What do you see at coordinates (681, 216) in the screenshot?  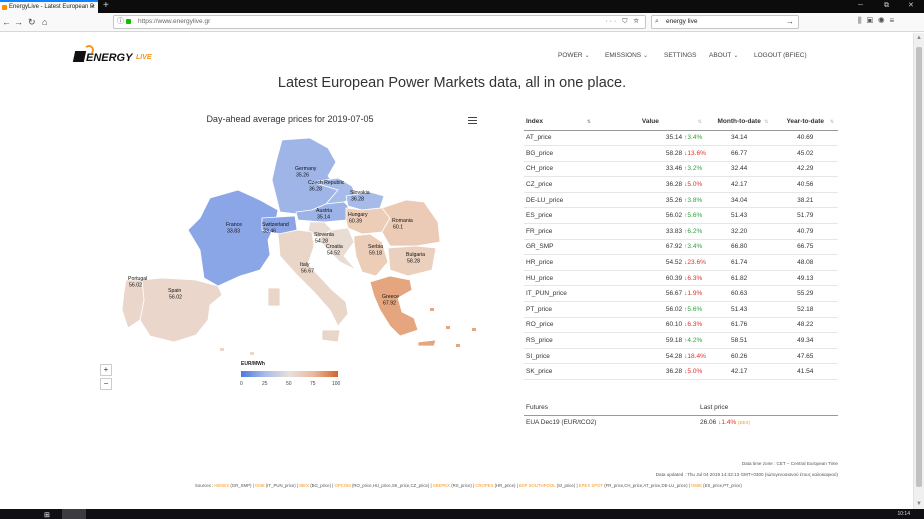 I see `table-row: ES_price 56.02 ↑5.6% 51.43 51.79` at bounding box center [681, 216].